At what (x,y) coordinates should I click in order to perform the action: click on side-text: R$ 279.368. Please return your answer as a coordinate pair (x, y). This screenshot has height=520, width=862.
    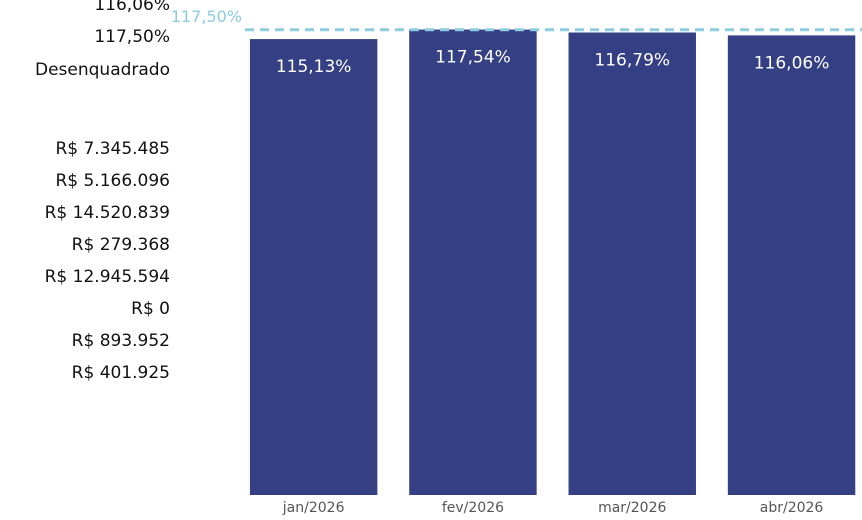
    Looking at the image, I should click on (121, 245).